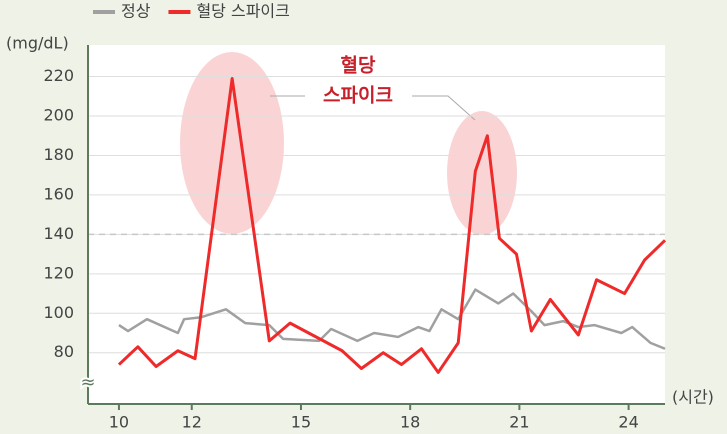 The height and width of the screenshot is (434, 727). Describe the element at coordinates (358, 96) in the screenshot. I see `annotation: 스파이크` at that location.